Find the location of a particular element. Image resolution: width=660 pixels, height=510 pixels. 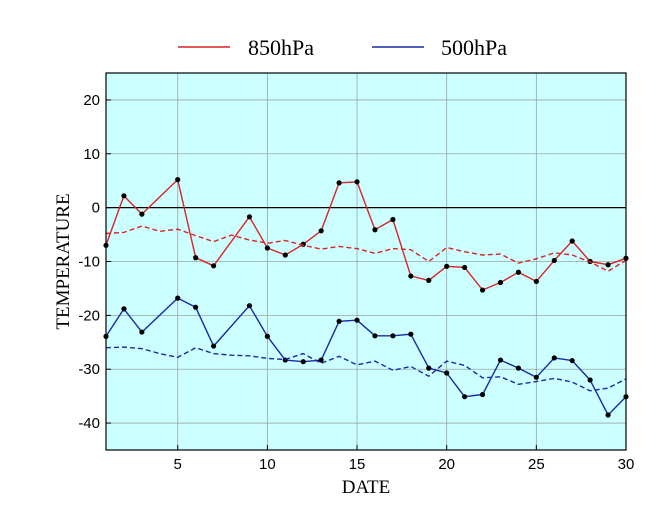

y-axis-ticks: -40 -30 -20 -10 0 10 20 is located at coordinates (94, 262).